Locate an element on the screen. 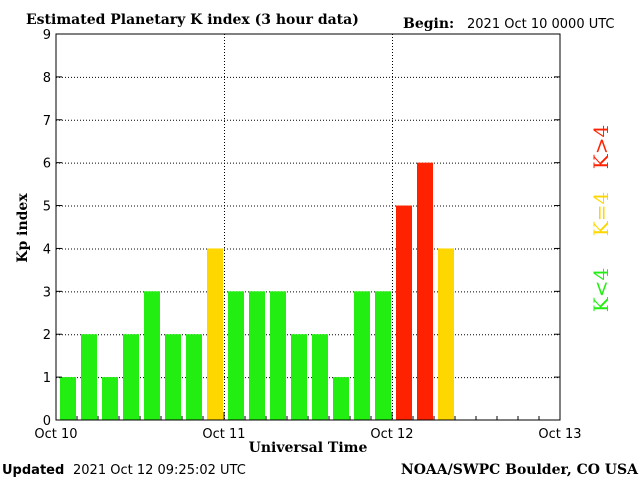 This screenshot has height=480, width=640. y-tick-label: 9 is located at coordinates (47, 35).